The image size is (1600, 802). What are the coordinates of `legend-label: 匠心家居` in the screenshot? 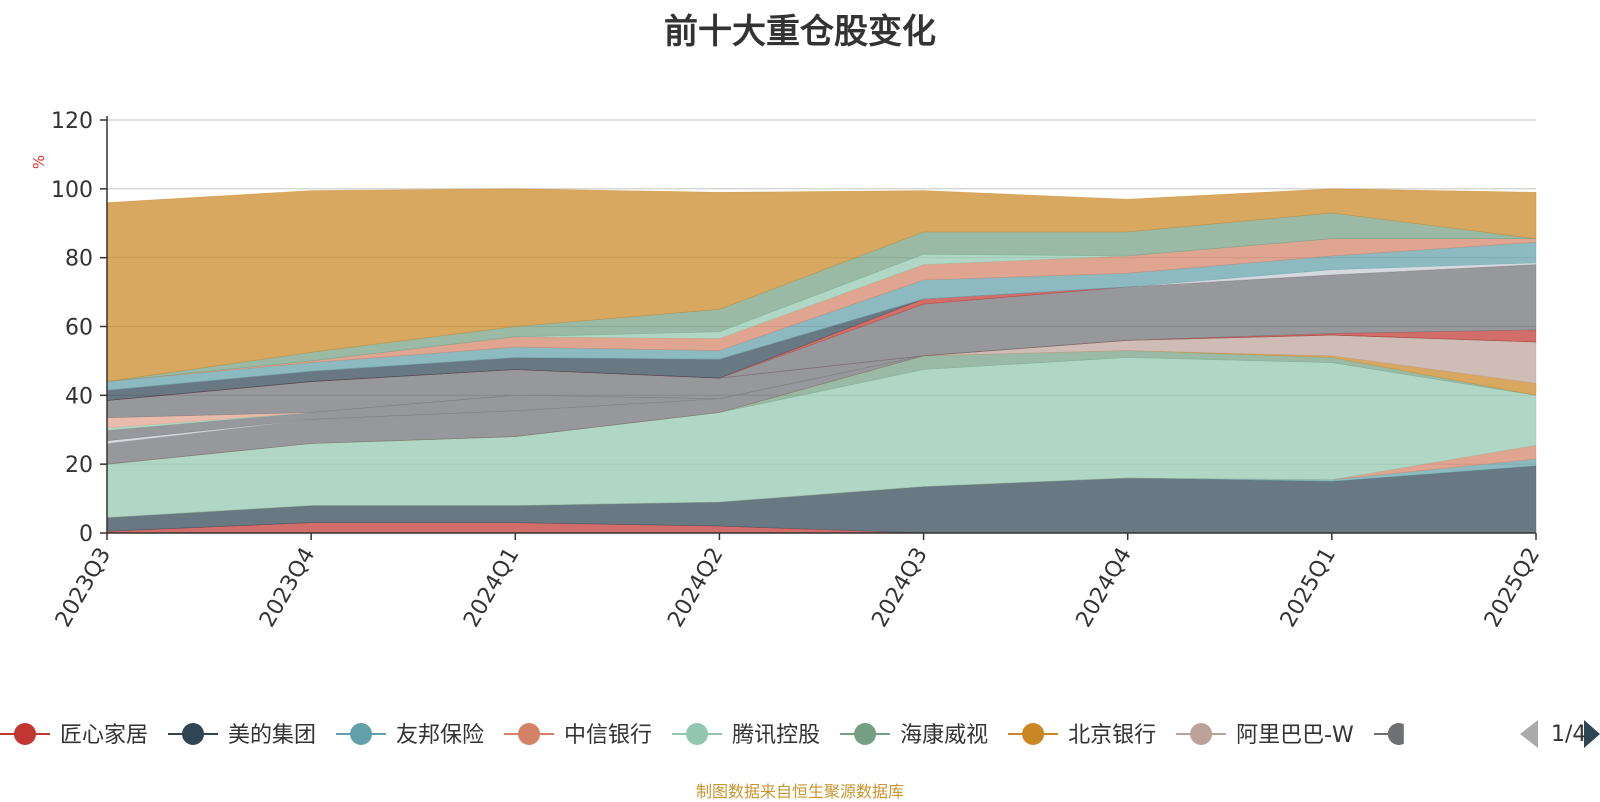 It's located at (104, 735).